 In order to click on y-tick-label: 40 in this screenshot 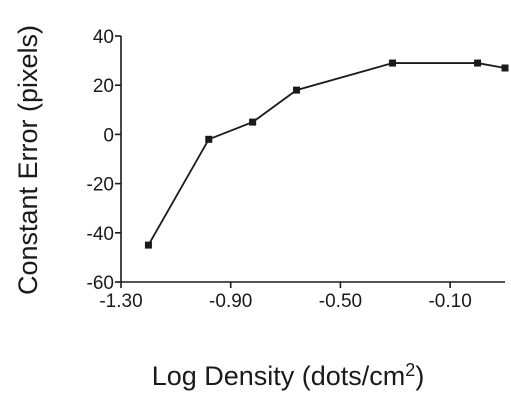, I will do `click(103, 37)`.